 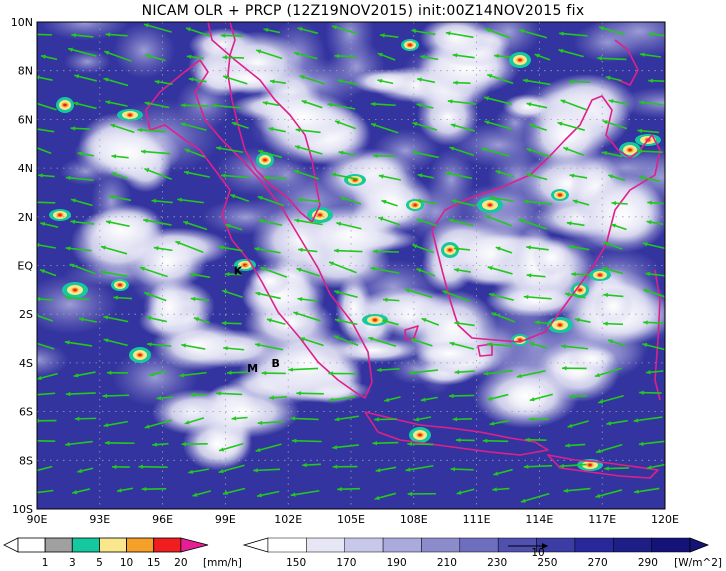 What do you see at coordinates (26, 363) in the screenshot?
I see `lat-tick-label: 4S` at bounding box center [26, 363].